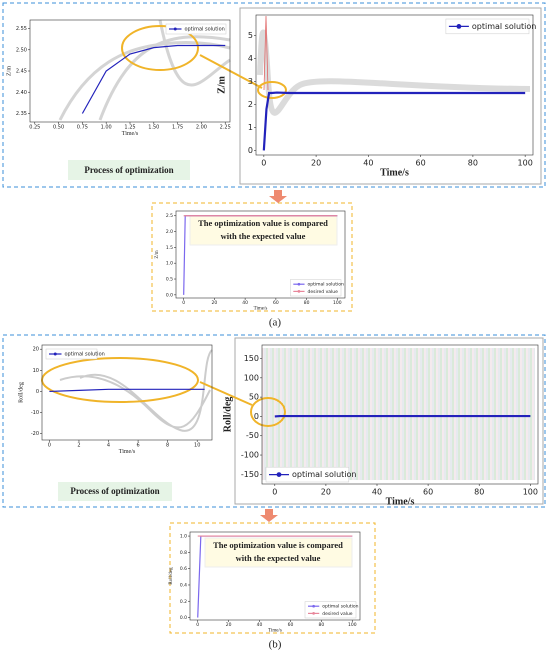 The width and height of the screenshot is (550, 655). I want to click on x-tick-label: 2, so click(78, 446).